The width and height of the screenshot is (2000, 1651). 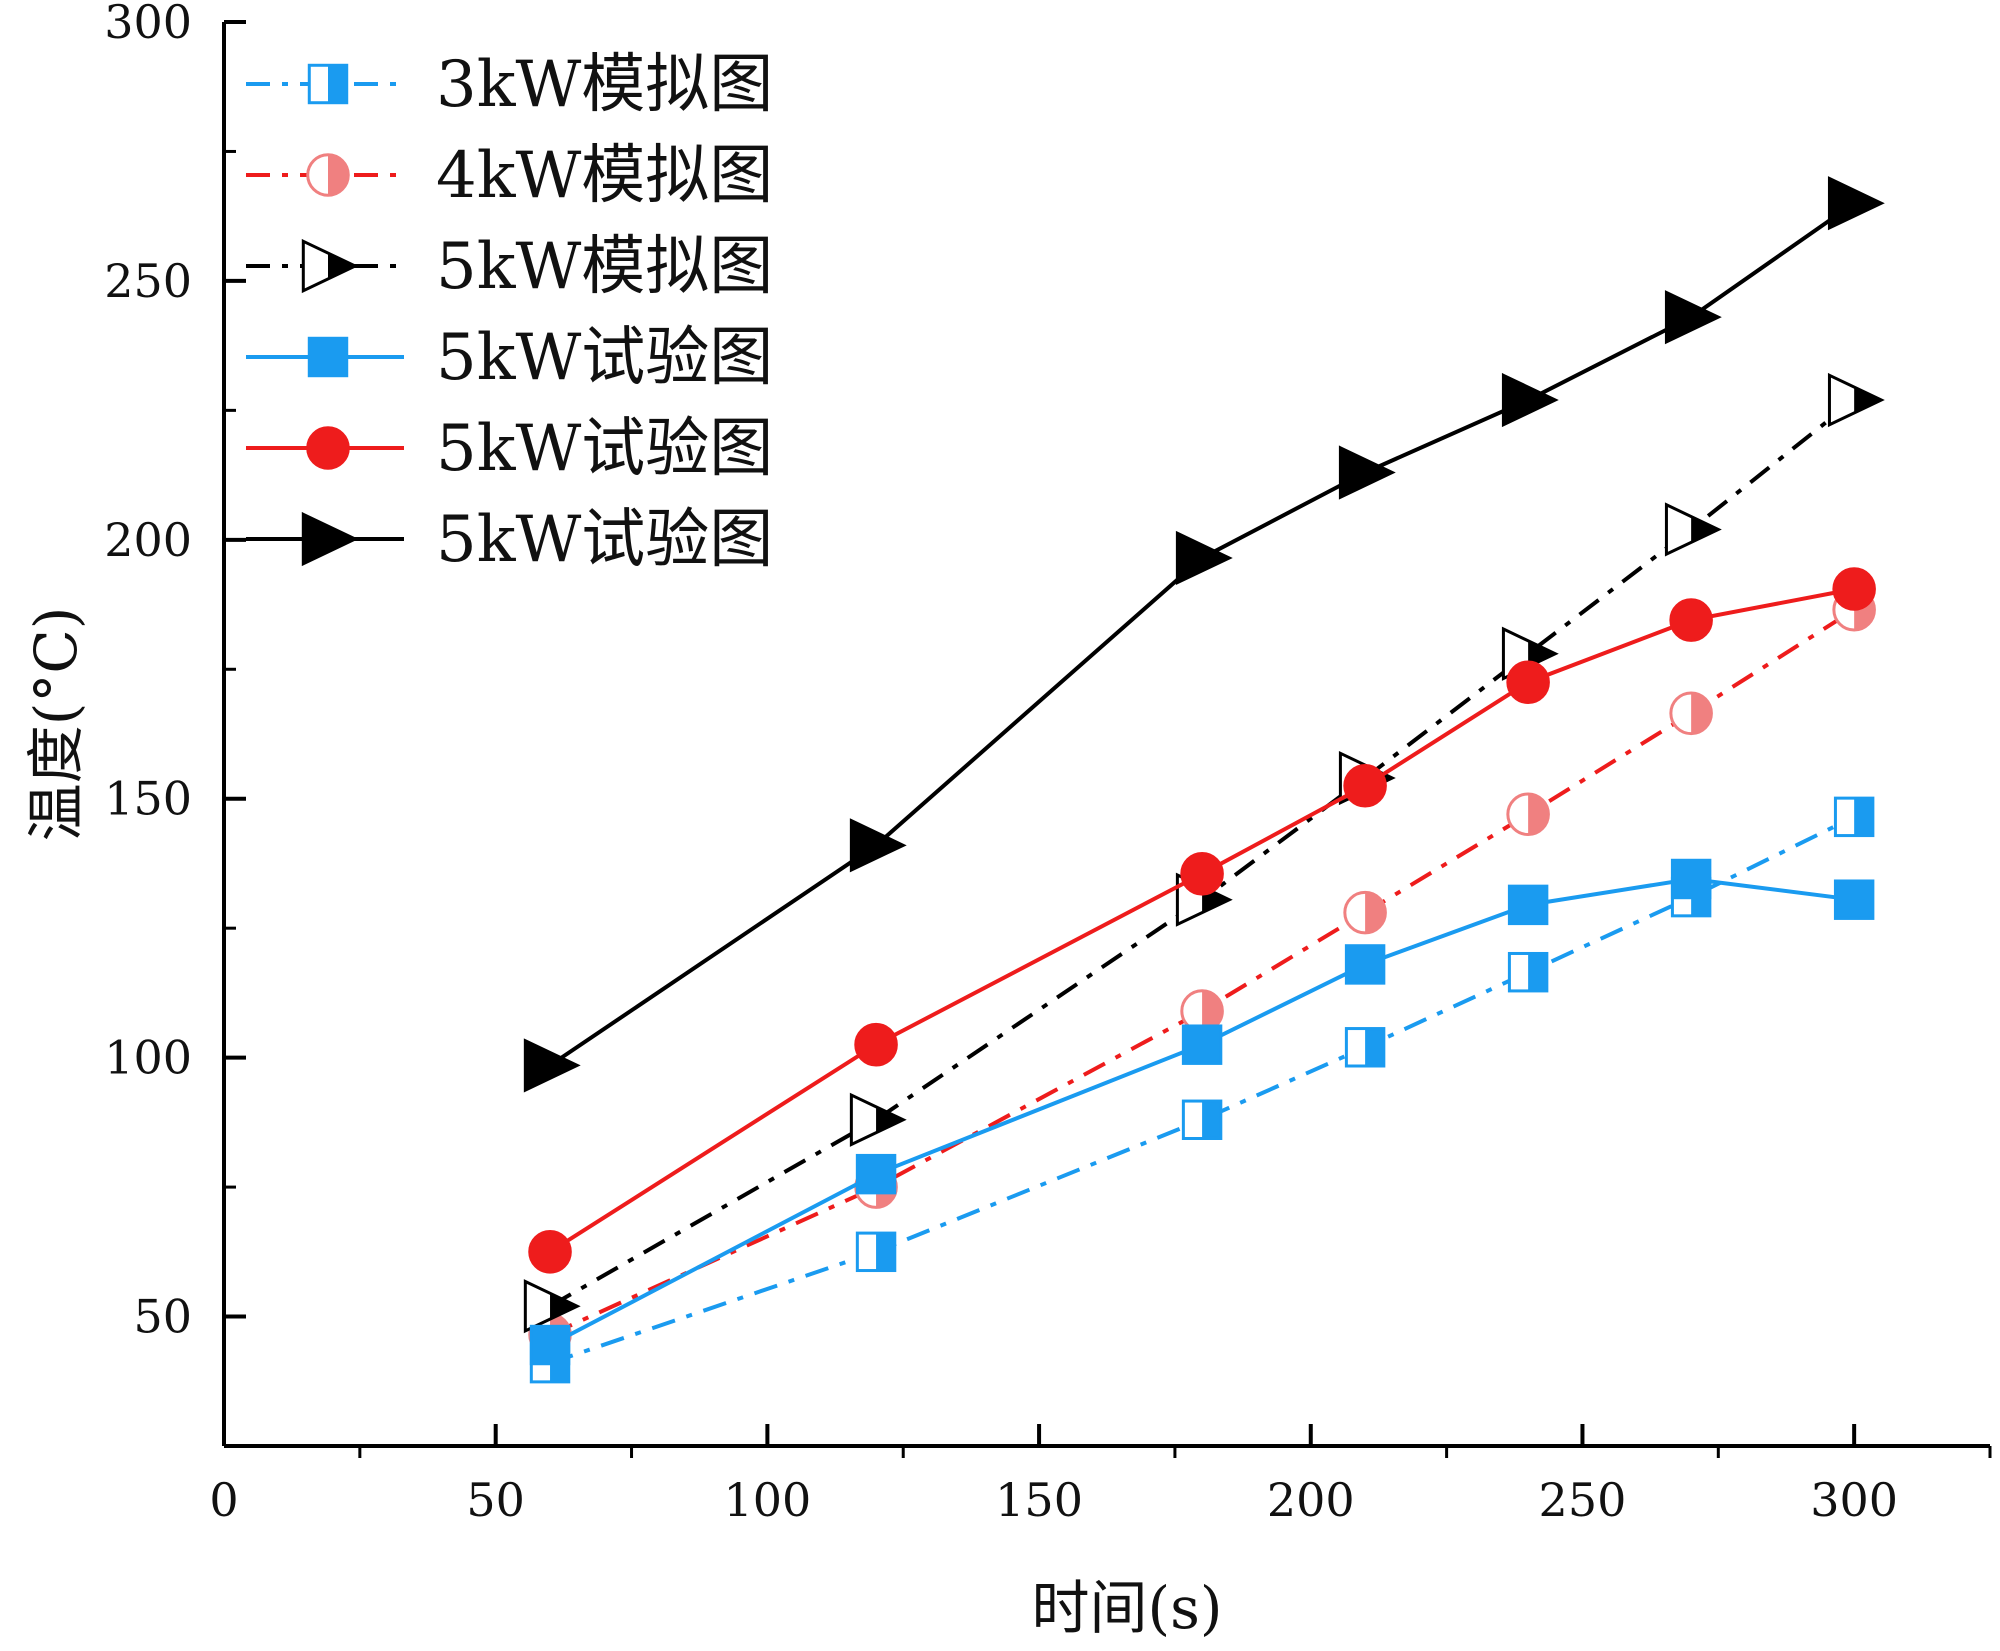 I want to click on legend-item-3: 5kW模拟图, so click(x=509, y=267).